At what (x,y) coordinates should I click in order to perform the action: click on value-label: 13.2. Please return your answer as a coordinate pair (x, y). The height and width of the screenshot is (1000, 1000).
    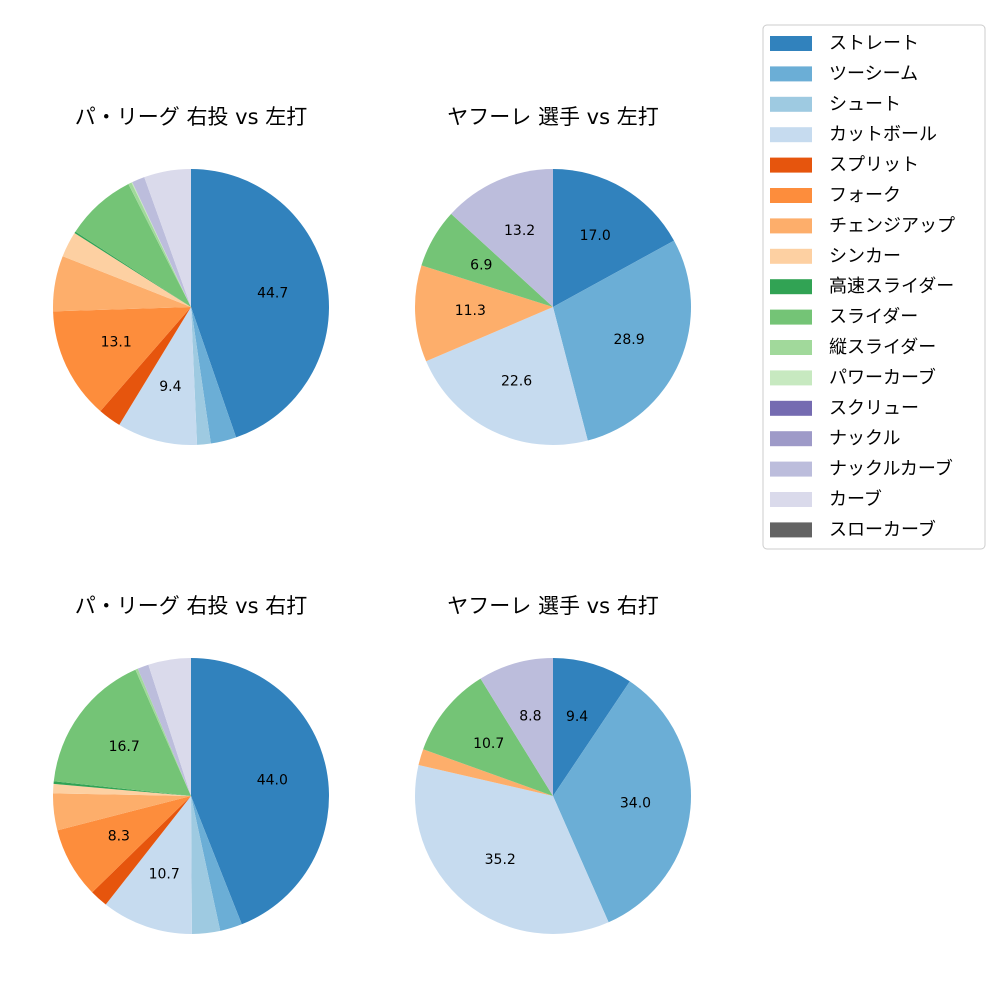
    Looking at the image, I should click on (519, 231).